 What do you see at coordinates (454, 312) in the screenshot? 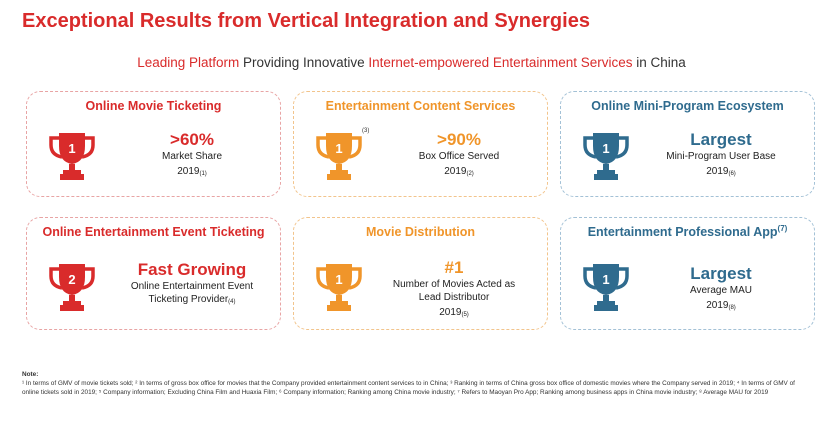
I see `stat-year: 2019(5)` at bounding box center [454, 312].